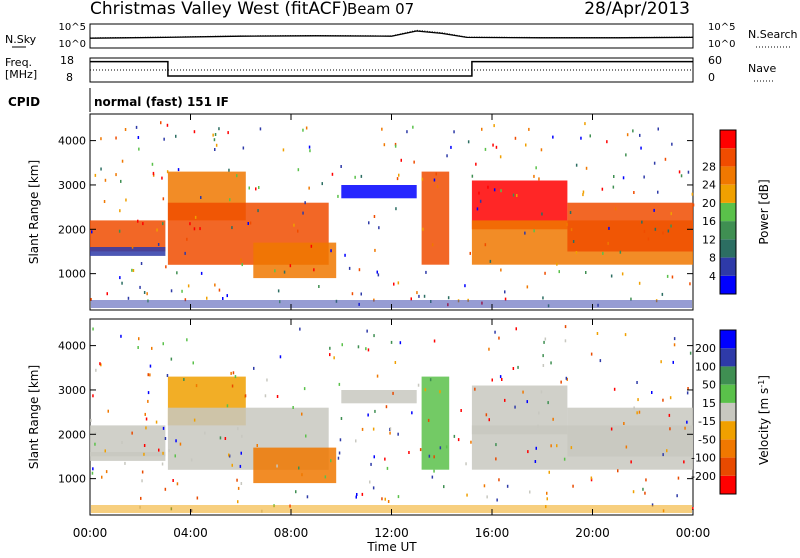  I want to click on colorbar-tick-label: -50, so click(707, 439).